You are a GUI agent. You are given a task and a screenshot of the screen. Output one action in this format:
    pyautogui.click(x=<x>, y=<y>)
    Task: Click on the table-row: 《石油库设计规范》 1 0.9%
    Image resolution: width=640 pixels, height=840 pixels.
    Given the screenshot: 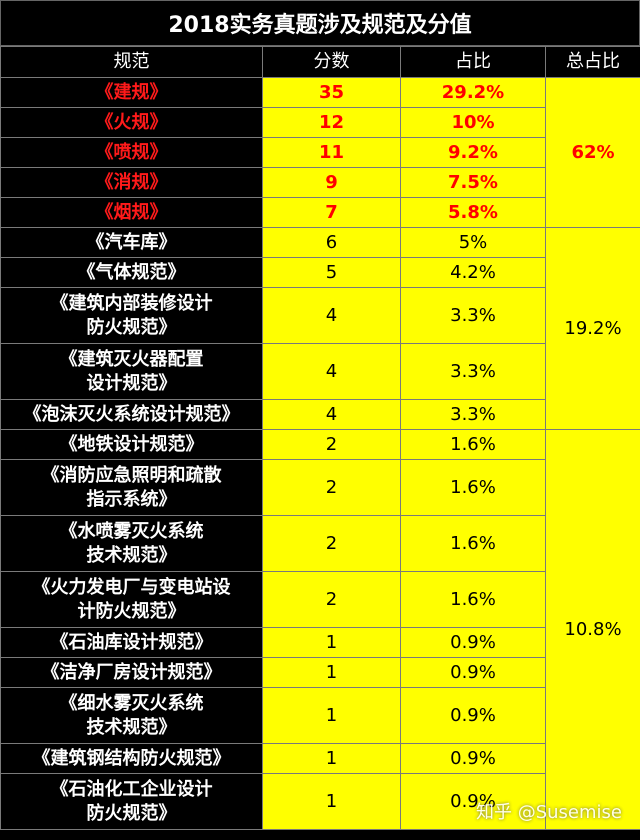 What is the action you would take?
    pyautogui.click(x=320, y=642)
    